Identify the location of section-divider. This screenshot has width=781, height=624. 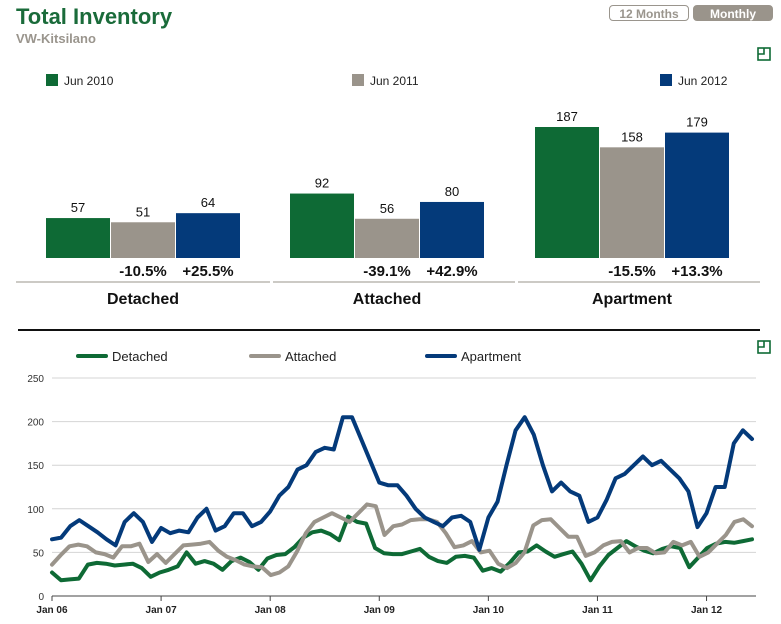
(389, 330).